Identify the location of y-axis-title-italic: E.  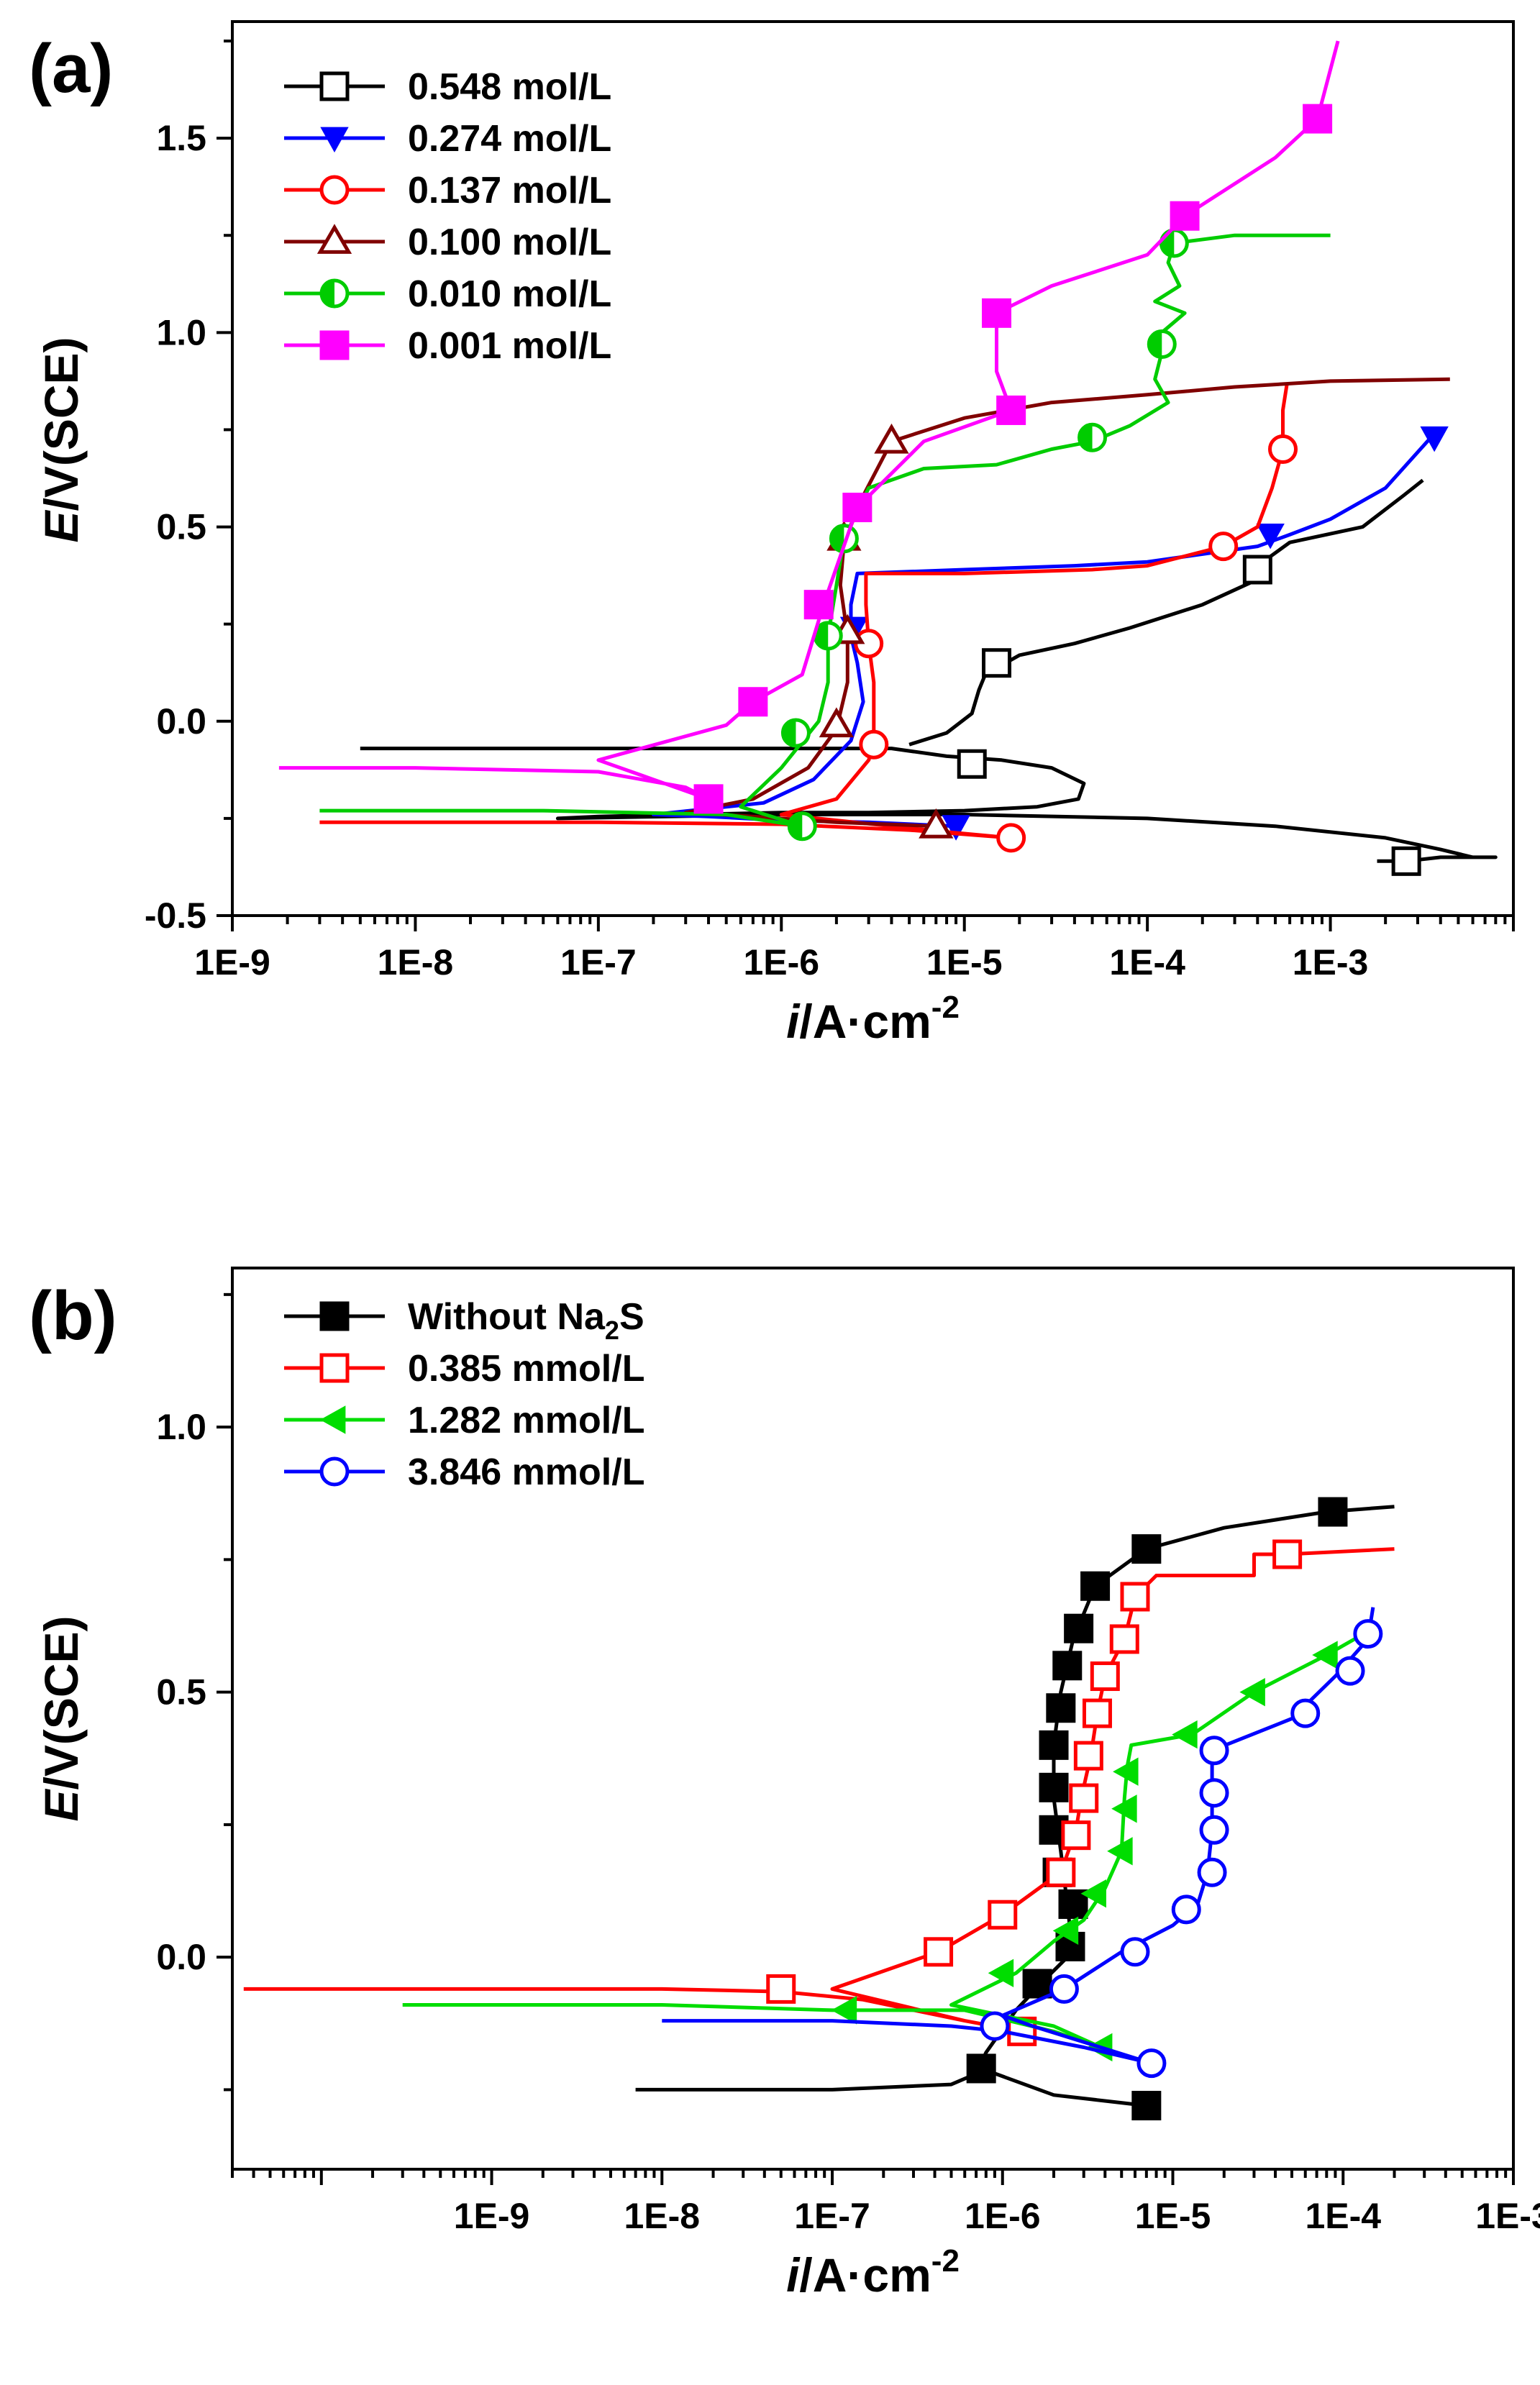
(62, 1805).